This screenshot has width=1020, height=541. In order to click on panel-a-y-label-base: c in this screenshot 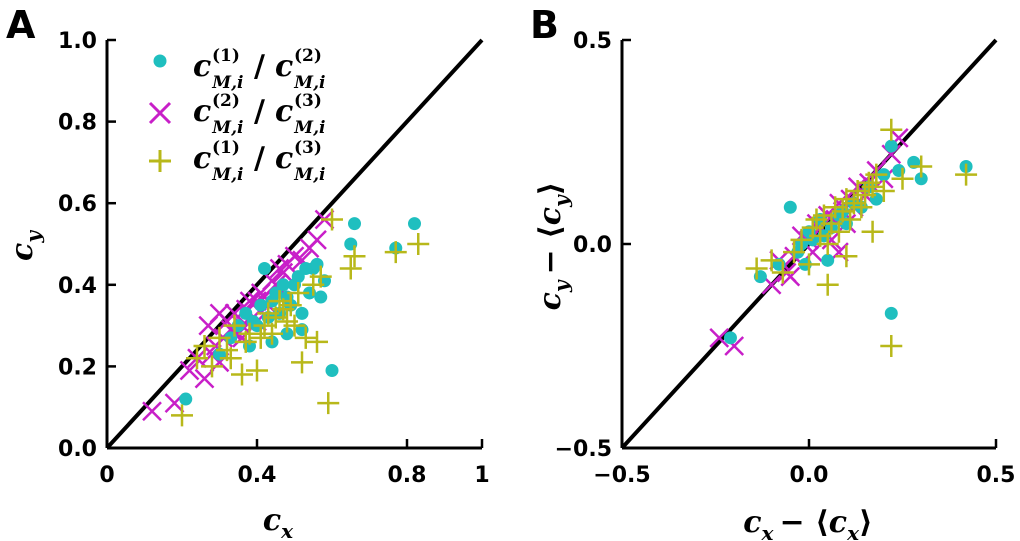, I will do `click(22, 252)`.